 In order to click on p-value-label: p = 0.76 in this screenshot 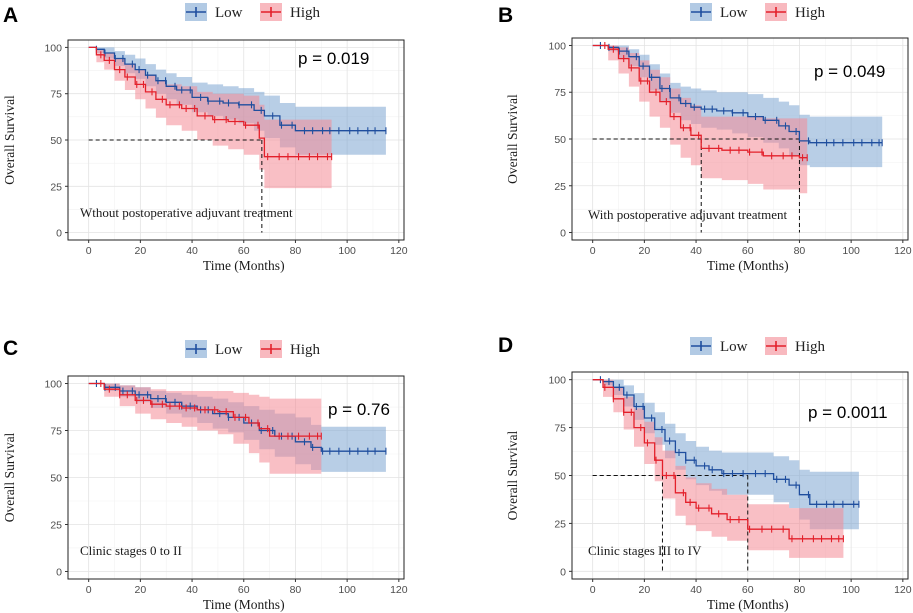, I will do `click(359, 409)`.